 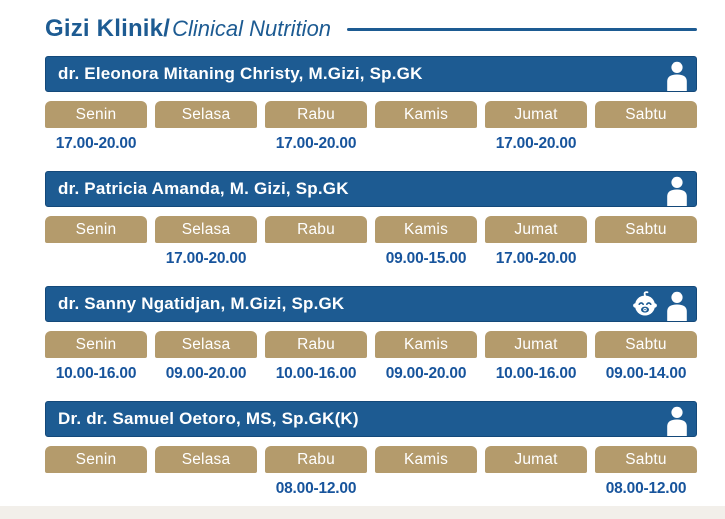 I want to click on doctor-header-bar: dr. Sanny Ngatidjan, M.Gizi, Sp.GK, so click(x=371, y=304).